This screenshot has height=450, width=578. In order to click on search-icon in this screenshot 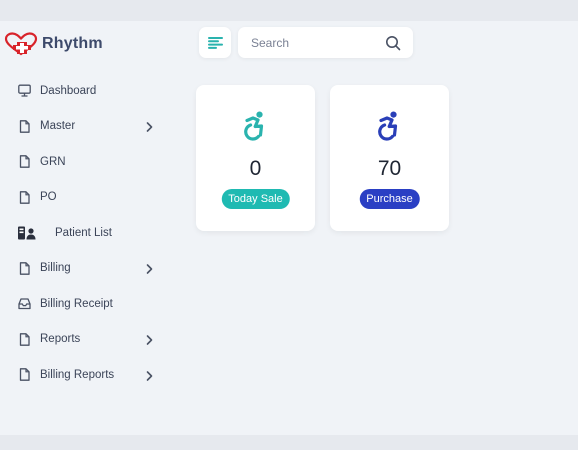, I will do `click(393, 43)`.